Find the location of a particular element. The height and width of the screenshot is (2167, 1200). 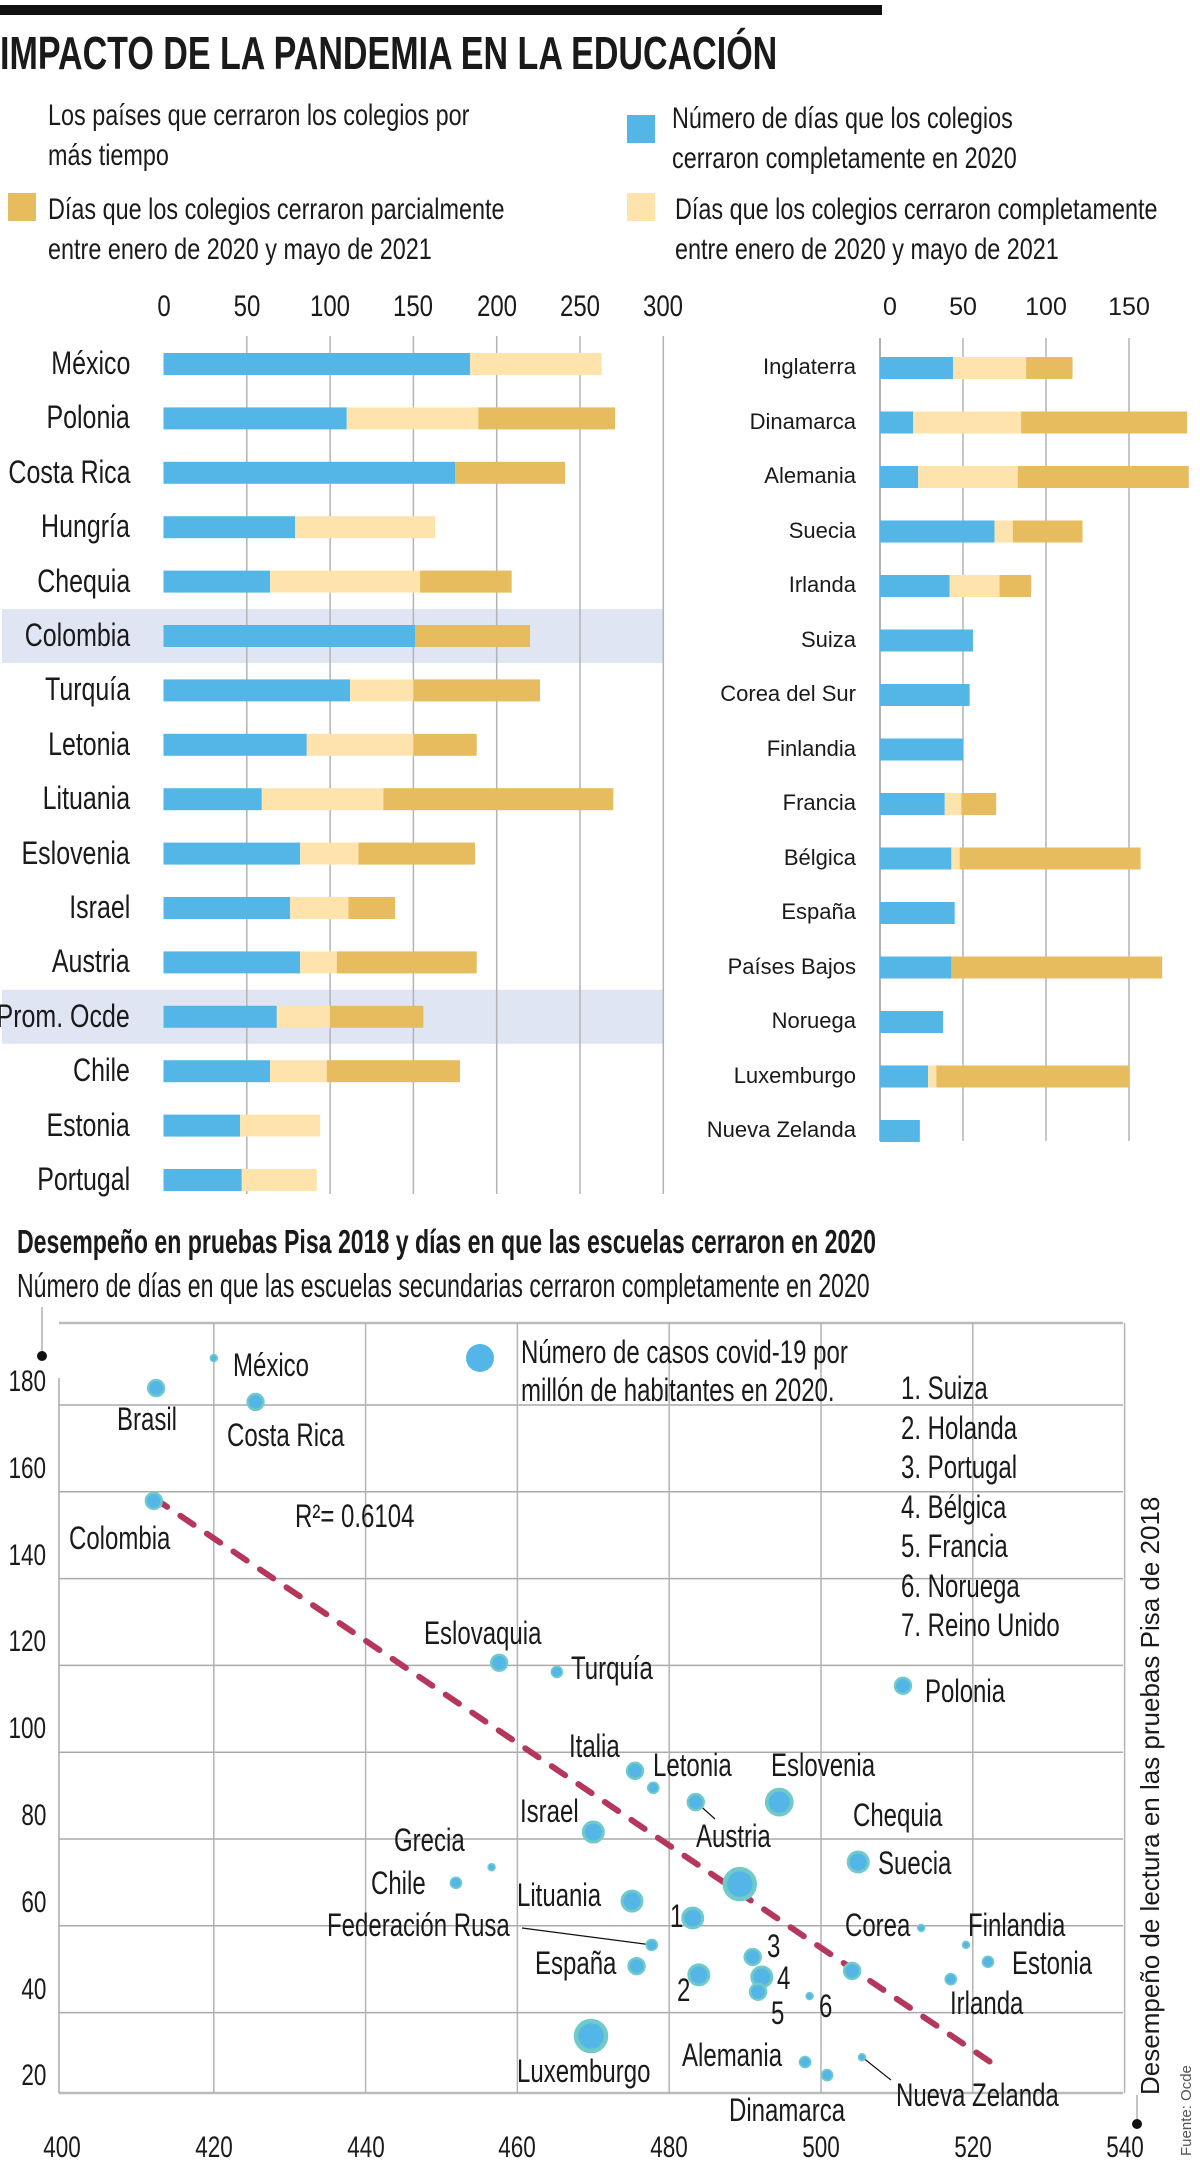

chart-subtitle-line: más tiempo is located at coordinates (108, 155).